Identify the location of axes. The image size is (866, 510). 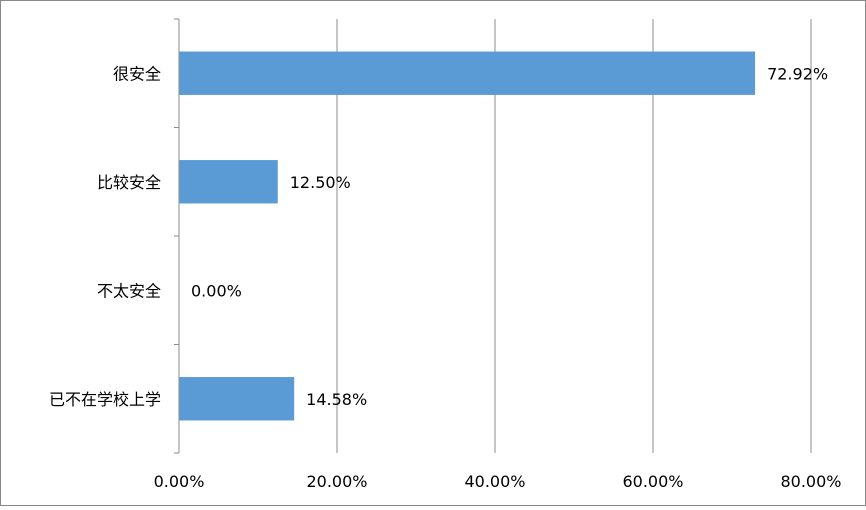
(177, 236).